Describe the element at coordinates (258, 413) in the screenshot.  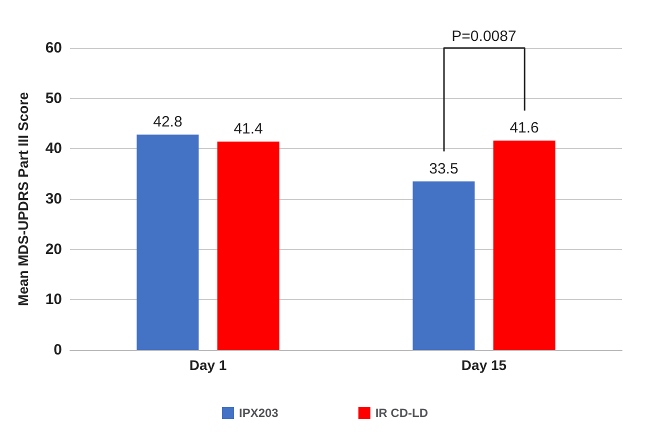
I see `legend-label: IPX203` at that location.